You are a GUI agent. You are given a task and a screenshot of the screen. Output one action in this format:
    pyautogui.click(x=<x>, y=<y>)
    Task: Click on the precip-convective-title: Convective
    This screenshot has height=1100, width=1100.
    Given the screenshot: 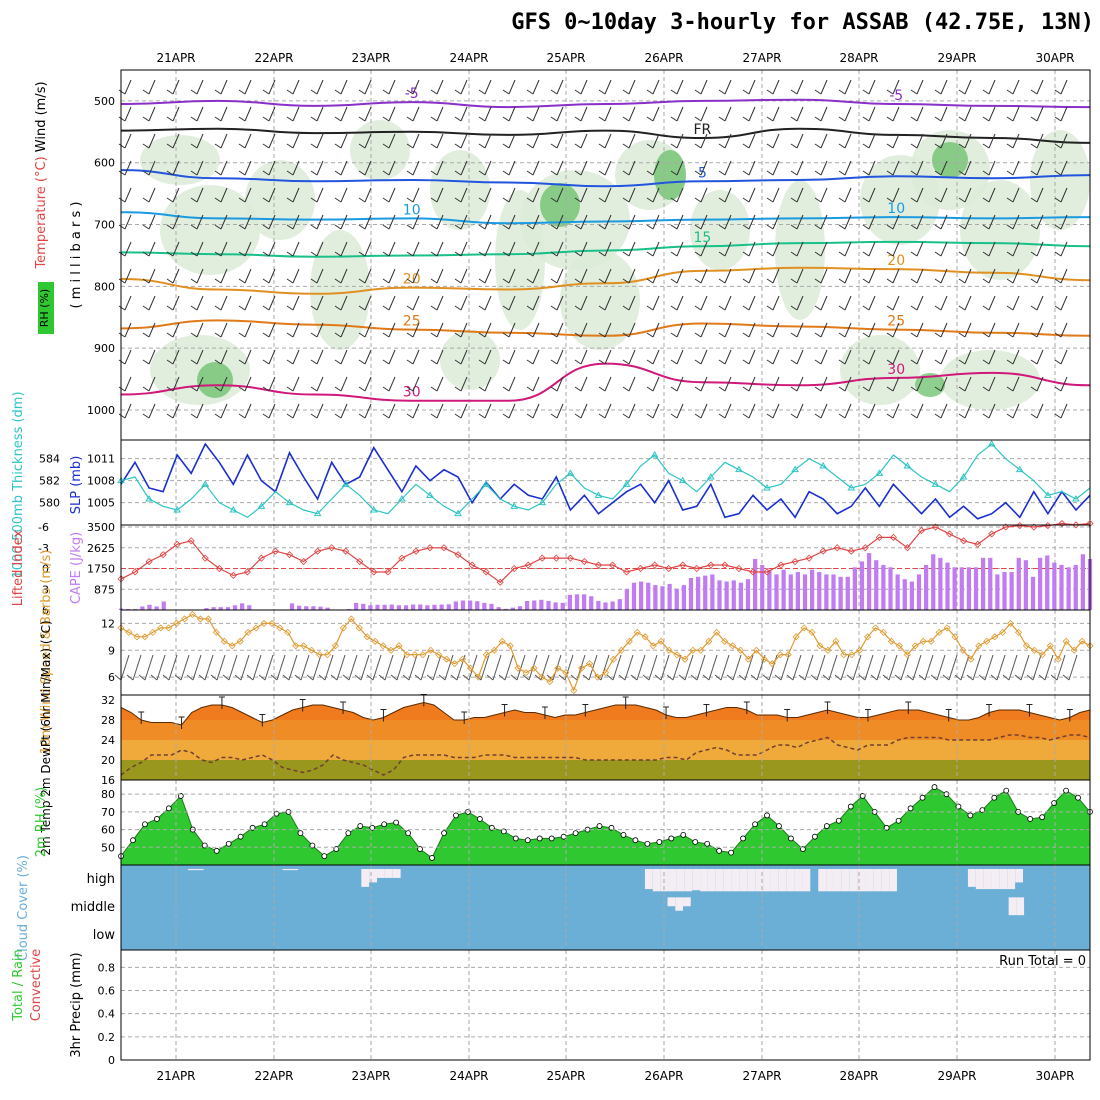 What is the action you would take?
    pyautogui.click(x=36, y=985)
    